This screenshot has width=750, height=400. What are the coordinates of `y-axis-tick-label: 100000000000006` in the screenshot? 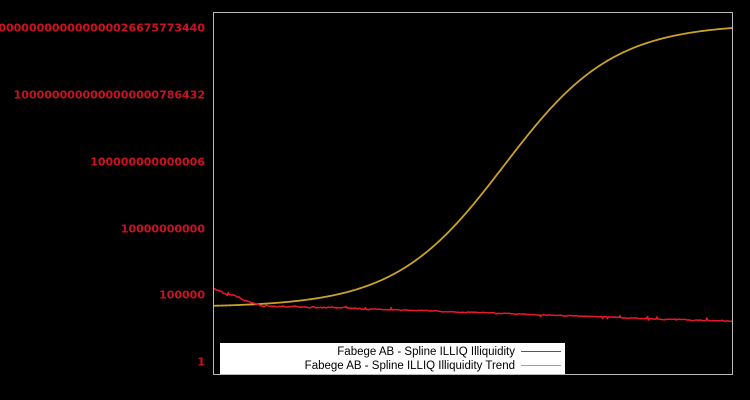 It's located at (147, 162).